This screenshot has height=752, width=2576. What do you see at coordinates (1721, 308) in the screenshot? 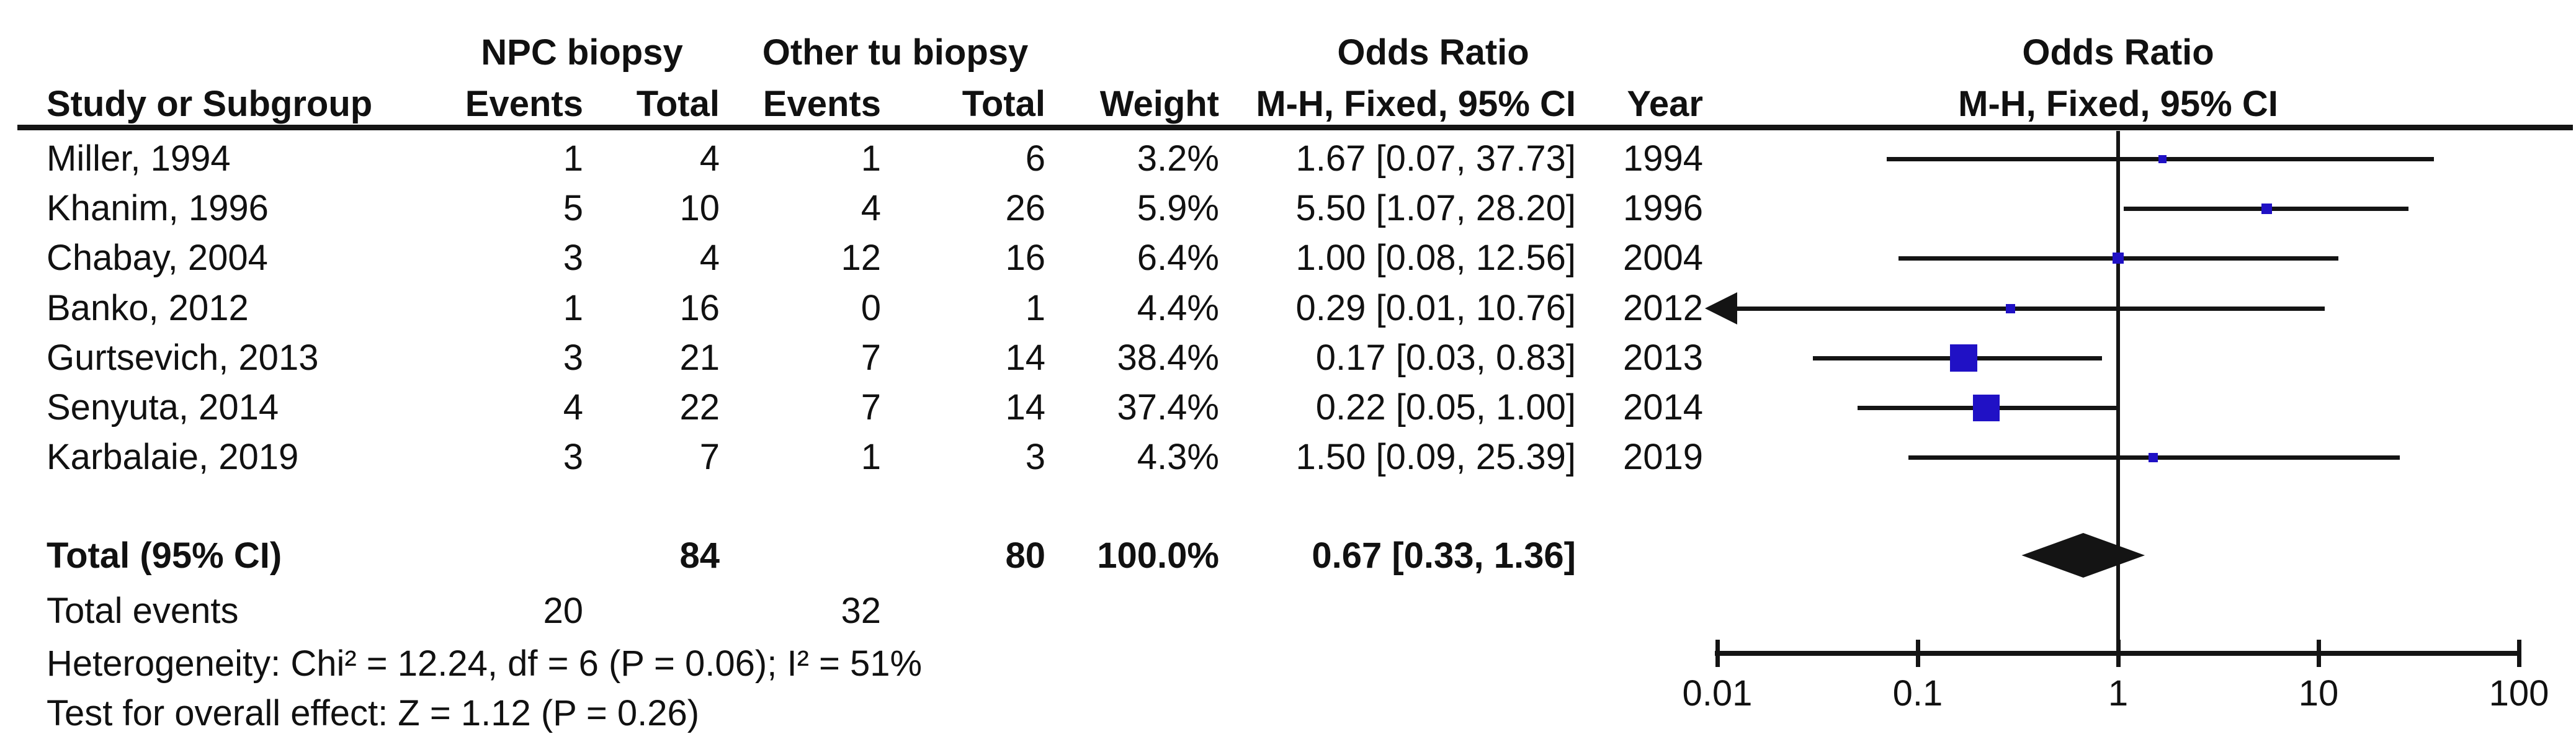
I see `arrow-left-icon` at bounding box center [1721, 308].